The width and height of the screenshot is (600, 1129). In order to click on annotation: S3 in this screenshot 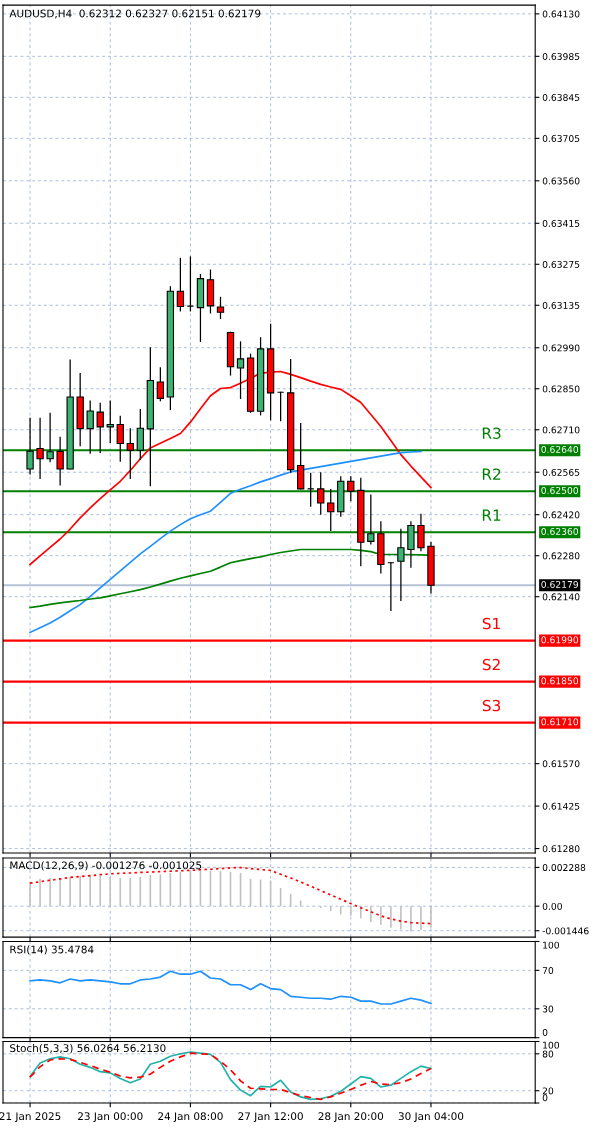, I will do `click(491, 705)`.